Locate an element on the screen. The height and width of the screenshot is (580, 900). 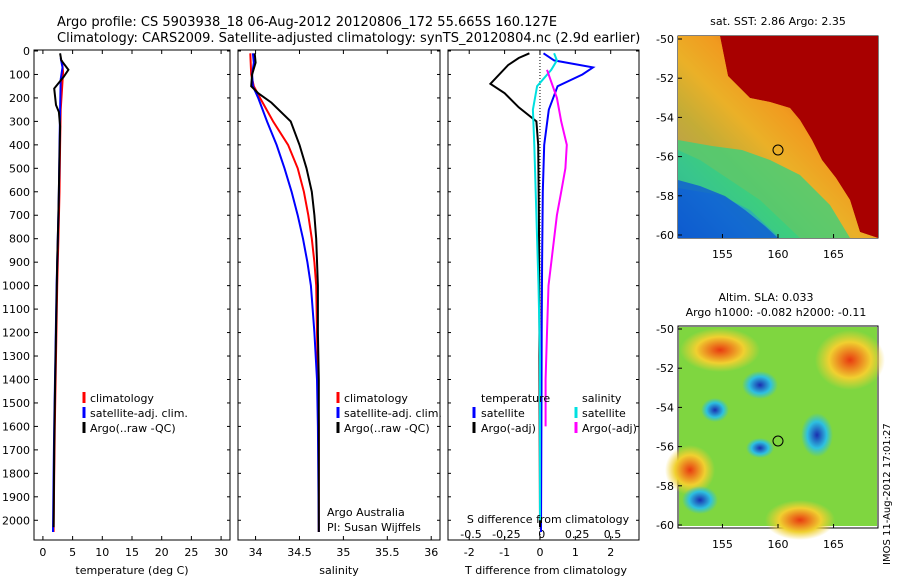
sst-transition-band is located at coordinates (778, 137).